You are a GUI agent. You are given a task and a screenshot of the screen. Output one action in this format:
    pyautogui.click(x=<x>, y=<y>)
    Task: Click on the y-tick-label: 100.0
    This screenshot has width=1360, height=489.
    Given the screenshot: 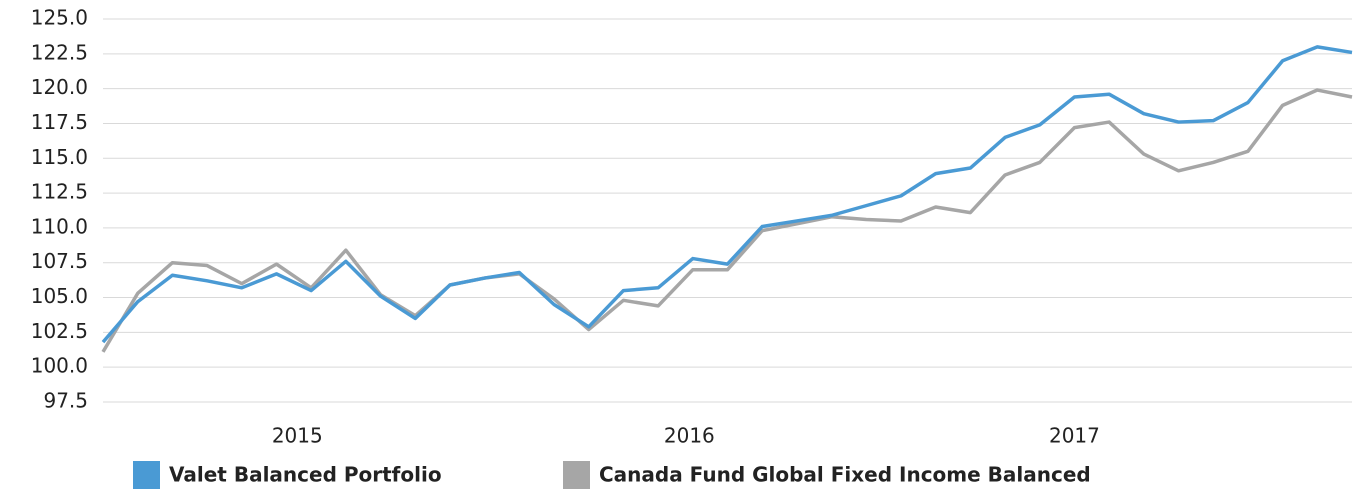 What is the action you would take?
    pyautogui.click(x=59, y=366)
    